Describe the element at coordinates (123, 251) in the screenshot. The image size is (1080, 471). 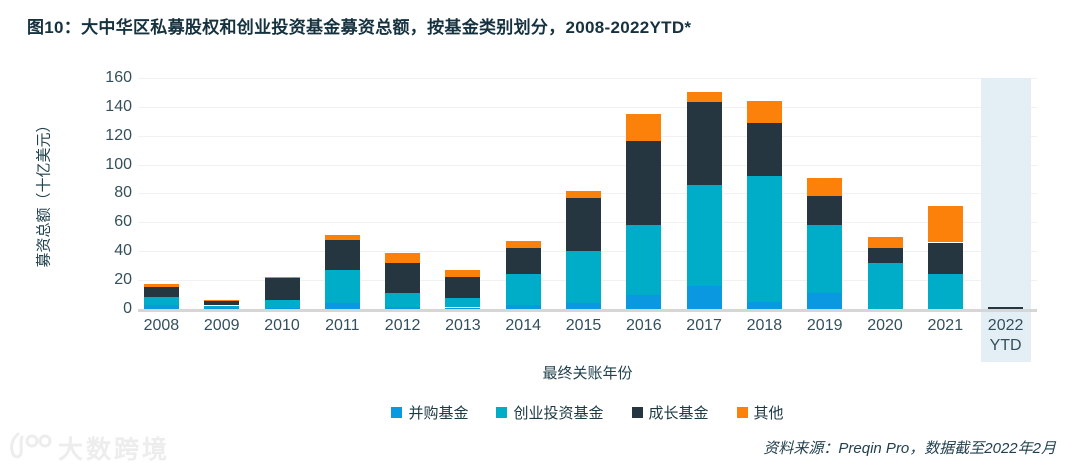
I see `y-axis-tick-label: 40` at that location.